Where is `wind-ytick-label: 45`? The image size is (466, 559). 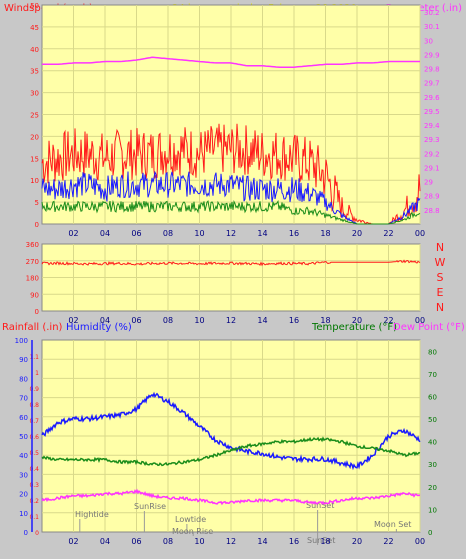 wind-ytick-label: 45 is located at coordinates (34, 28).